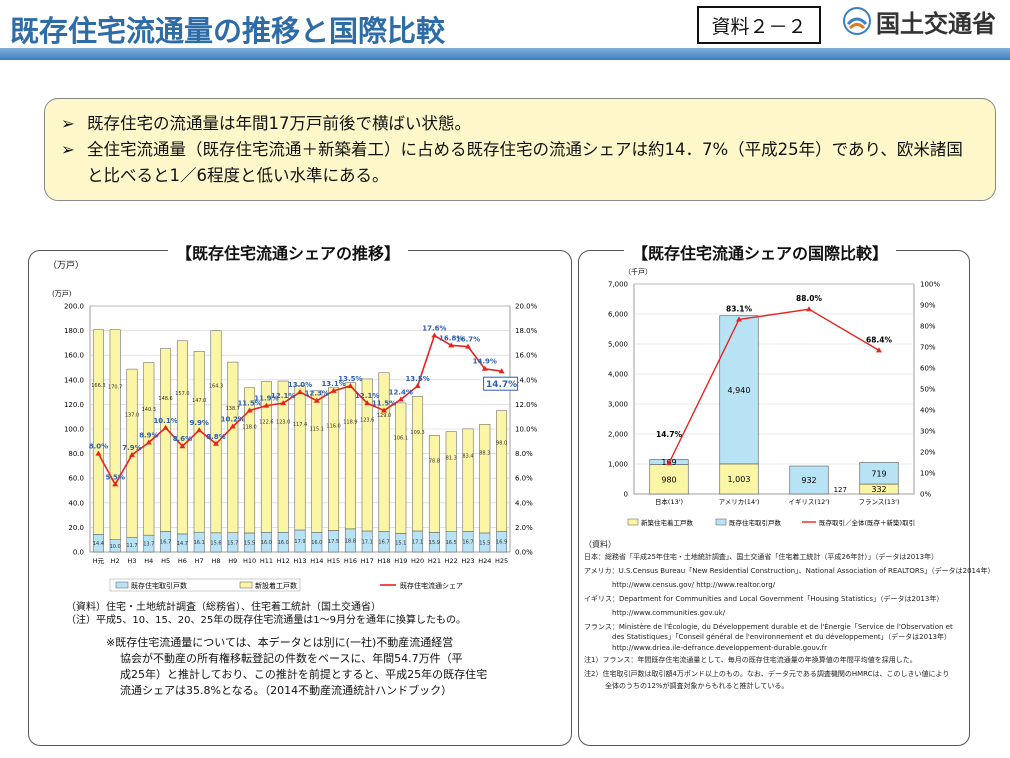  I want to click on share-data-label: 8.8%, so click(215, 437).